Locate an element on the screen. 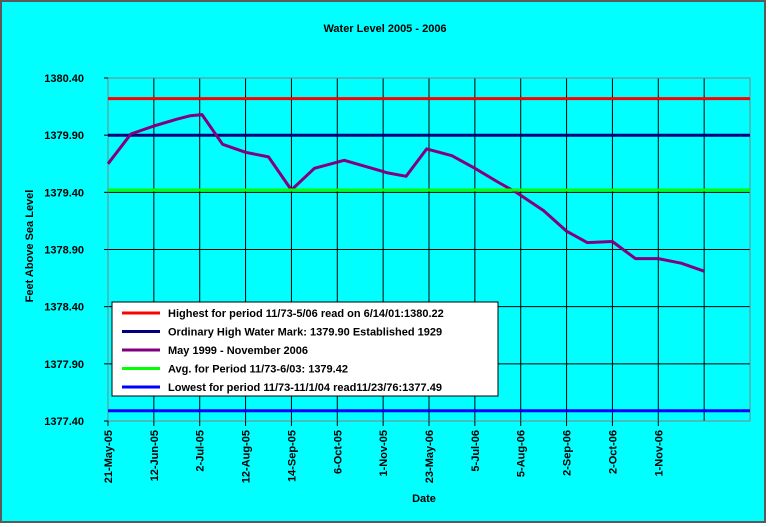 The image size is (770, 527). x-tick-label: 5-Aug-06 is located at coordinates (522, 453).